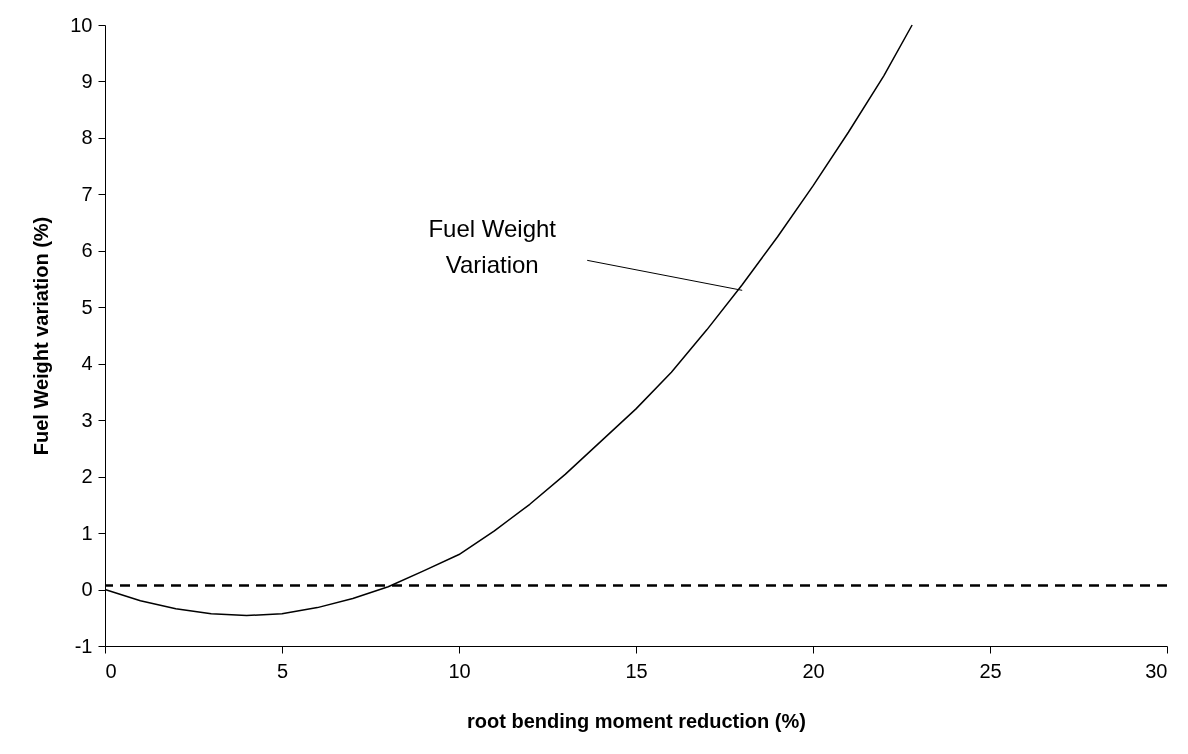 This screenshot has width=1188, height=754. Describe the element at coordinates (87, 532) in the screenshot. I see `y-tick-label: 1` at that location.